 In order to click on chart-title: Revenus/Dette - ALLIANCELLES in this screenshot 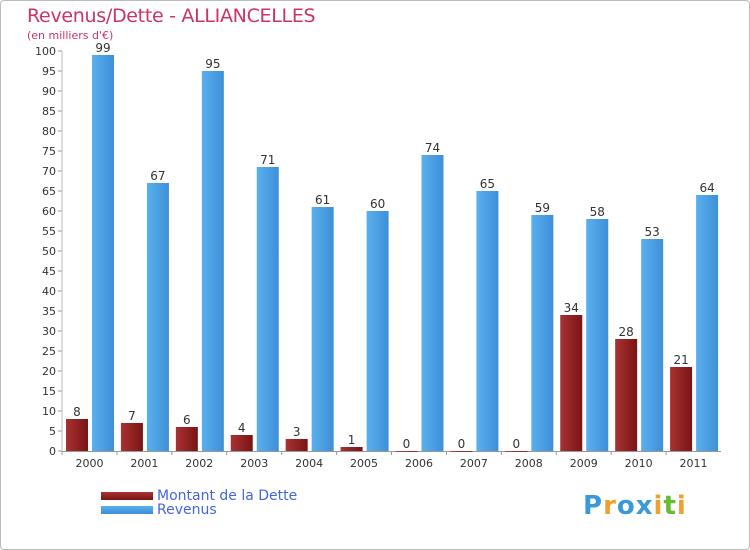, I will do `click(171, 16)`.